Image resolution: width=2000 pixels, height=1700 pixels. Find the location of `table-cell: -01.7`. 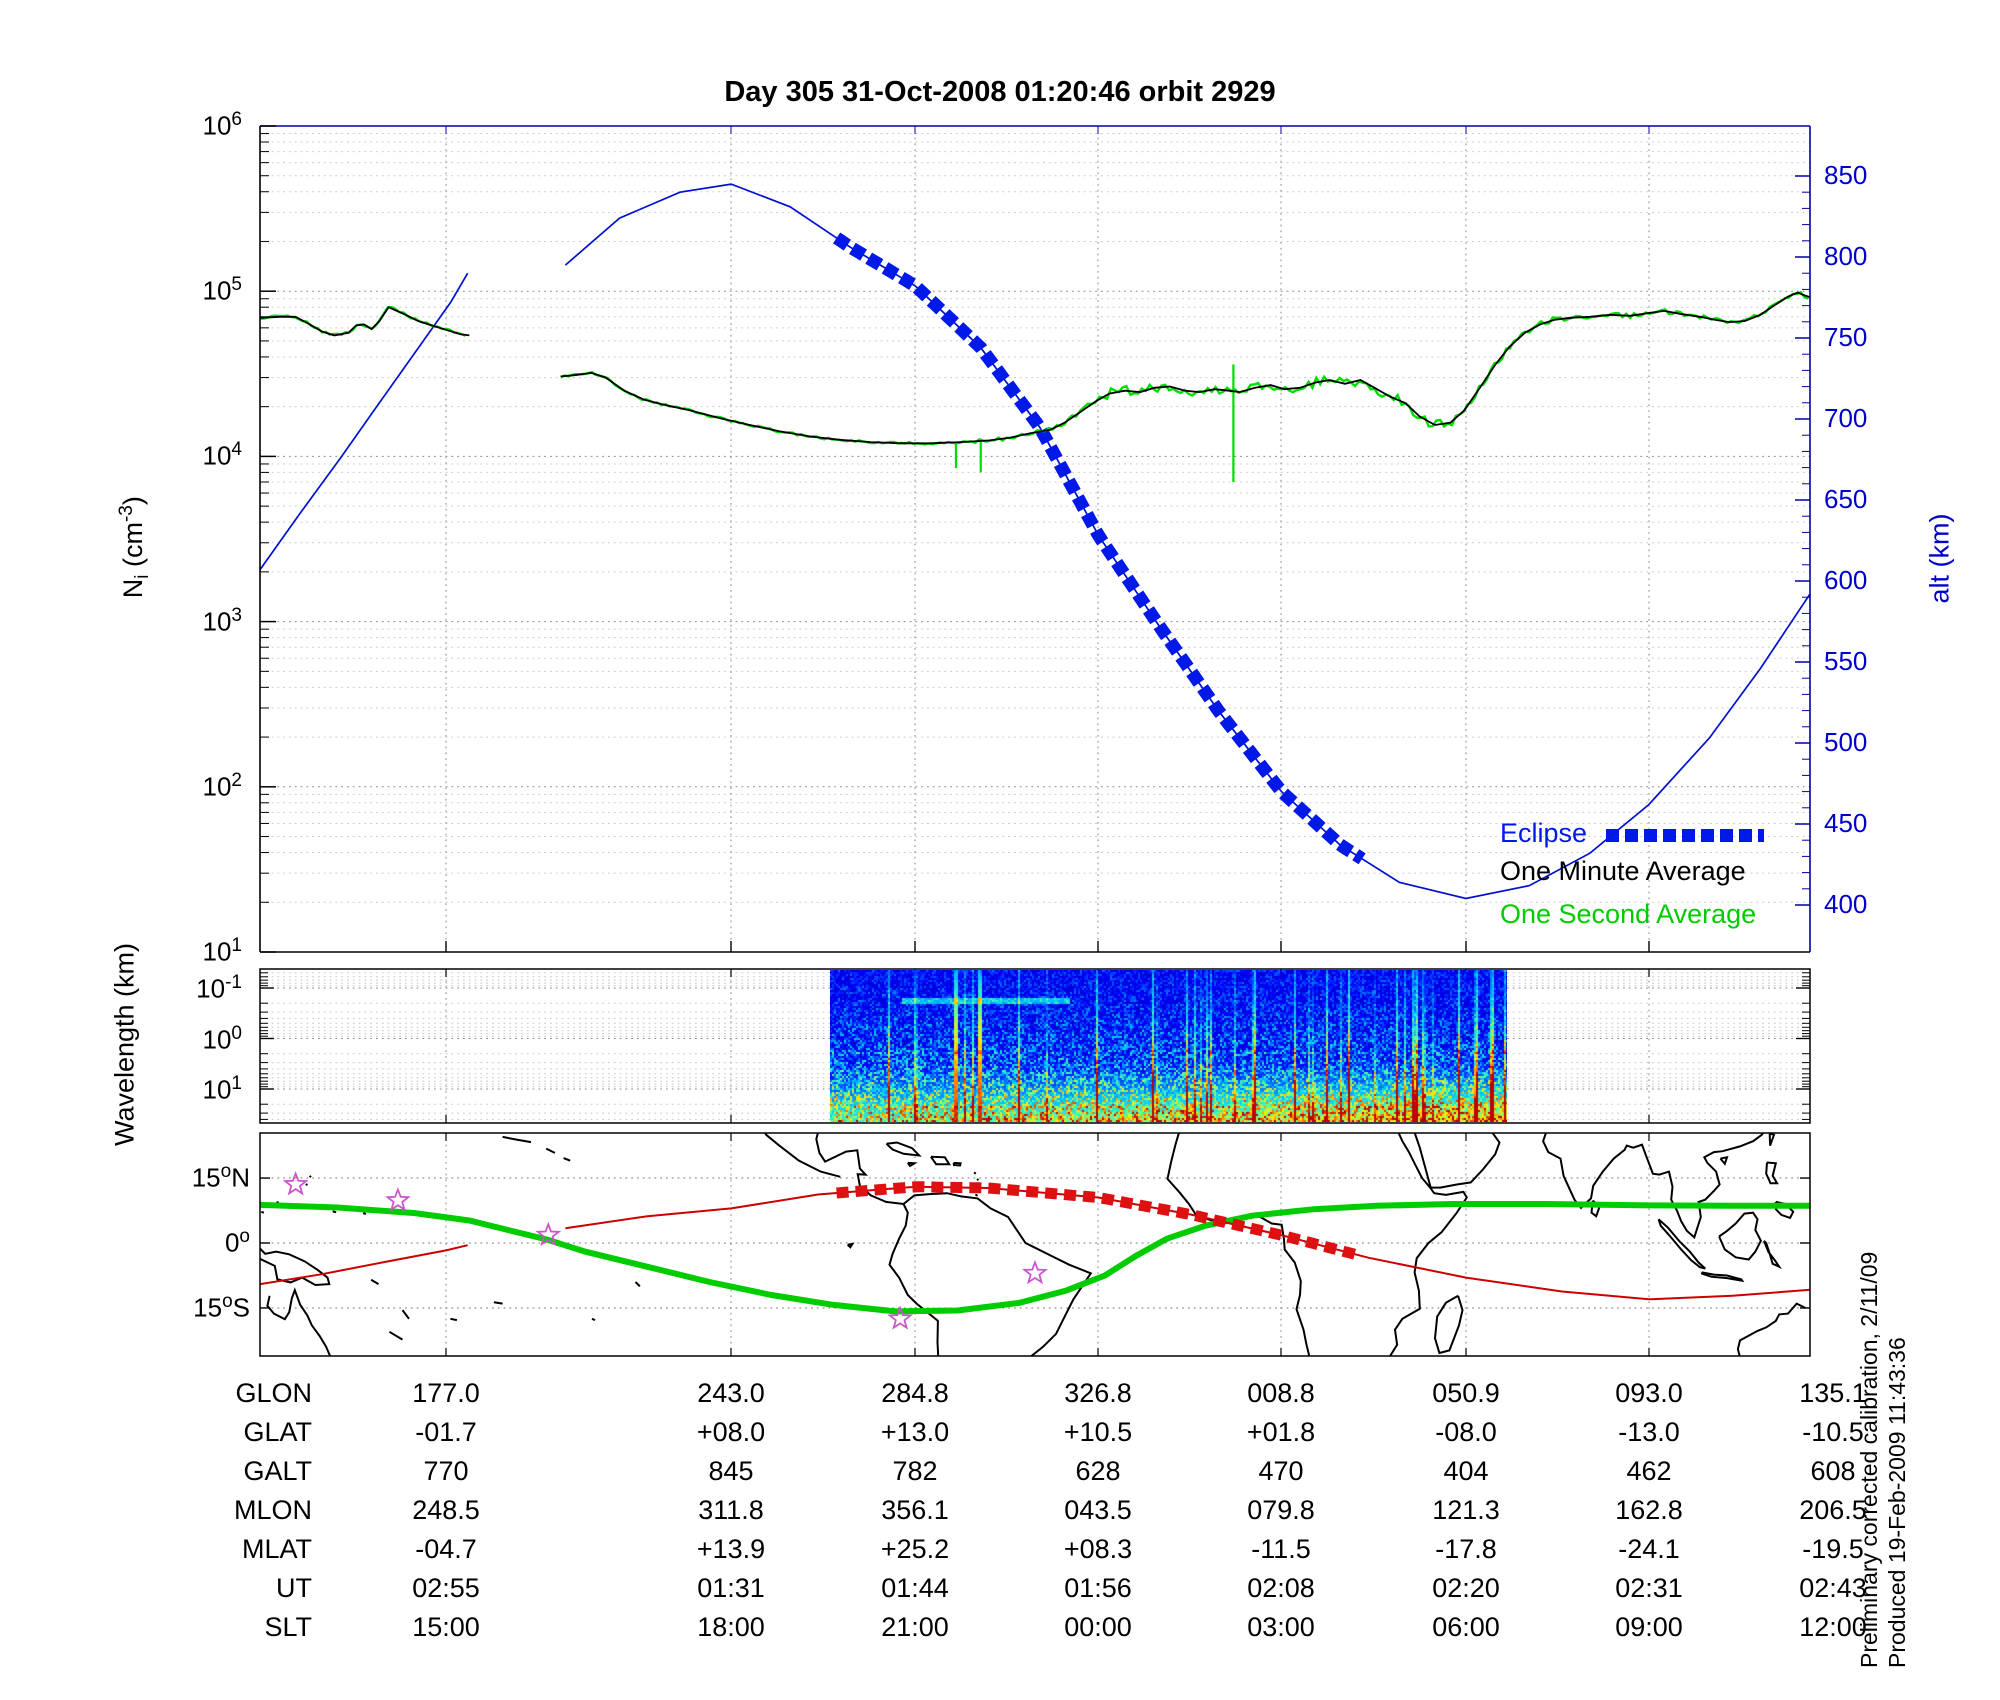

table-cell: -01.7 is located at coordinates (446, 1432).